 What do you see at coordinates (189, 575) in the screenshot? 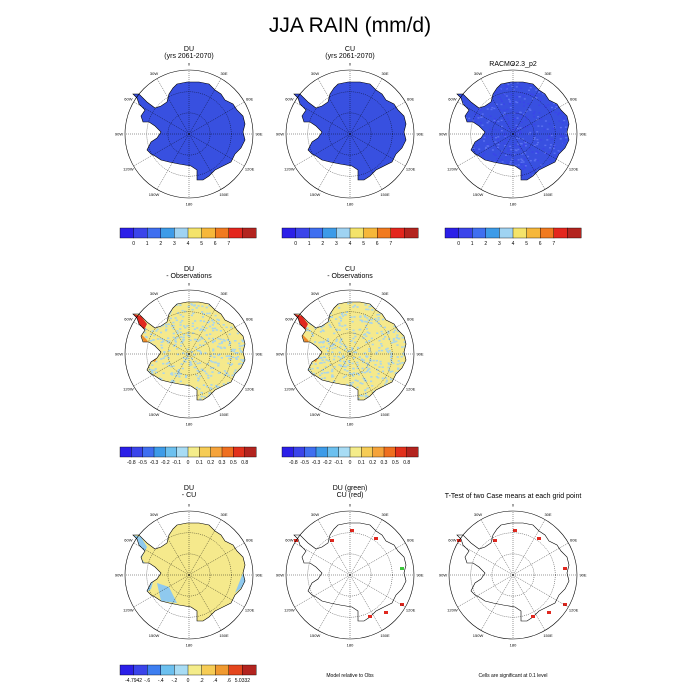
I see `map-du-minus-cu: 0 30E 60E 90E 120E 150E 180 150W 120W 90W 60W 30W` at bounding box center [189, 575].